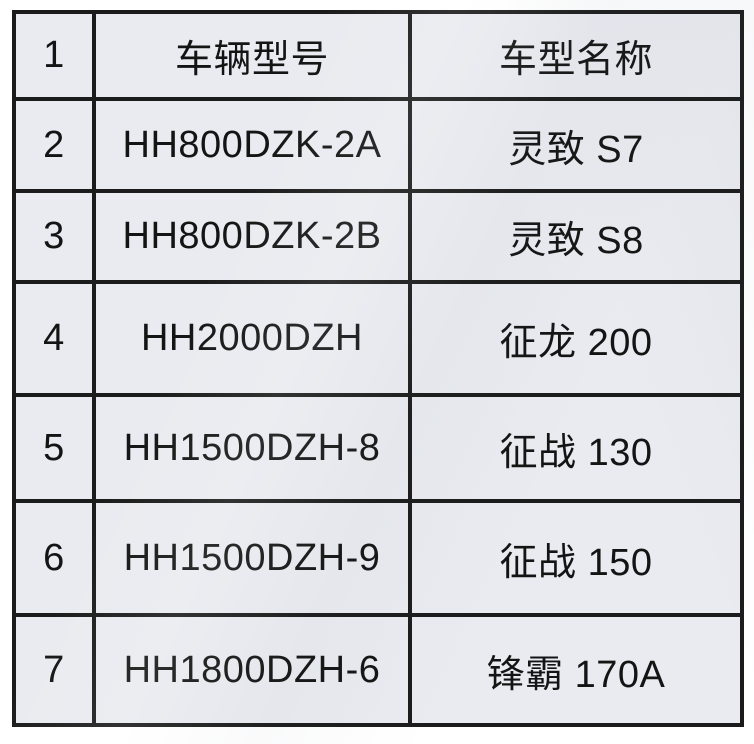 This screenshot has height=744, width=754. Describe the element at coordinates (252, 338) in the screenshot. I see `vehicle-model-cell: HH2000DZH` at that location.